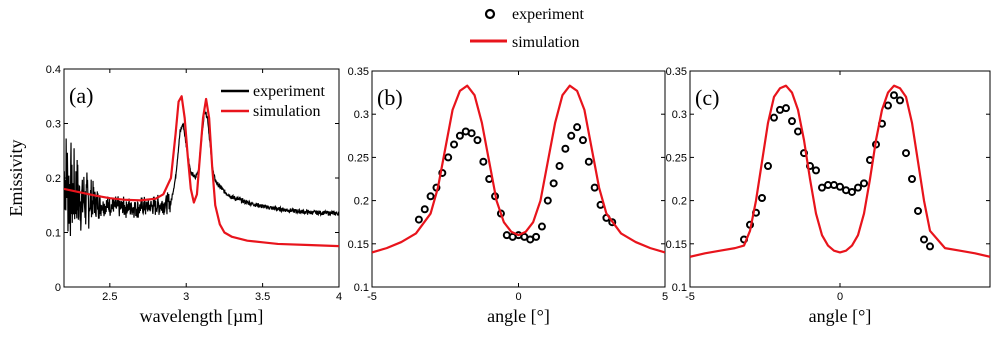 This screenshot has width=992, height=339. Describe the element at coordinates (548, 14) in the screenshot. I see `legend-label-experiment: experiment` at that location.